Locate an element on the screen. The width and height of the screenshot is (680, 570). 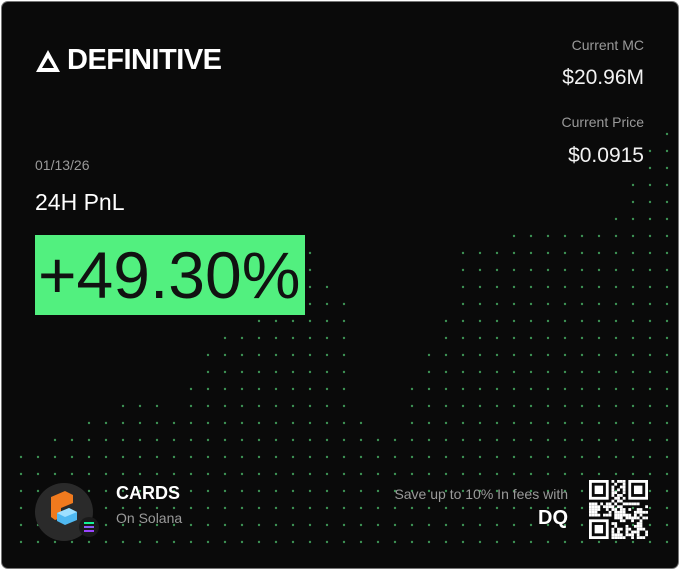
price-label: Current Price is located at coordinates (602, 122).